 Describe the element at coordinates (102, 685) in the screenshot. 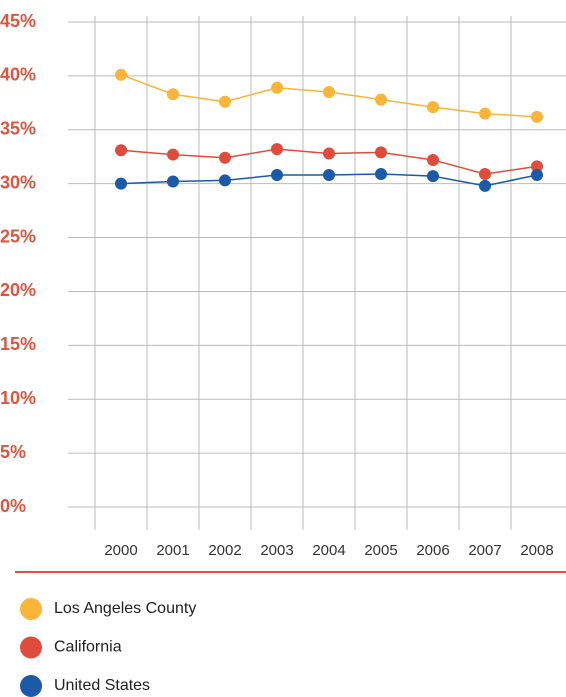

I see `legend-label: United States` at that location.